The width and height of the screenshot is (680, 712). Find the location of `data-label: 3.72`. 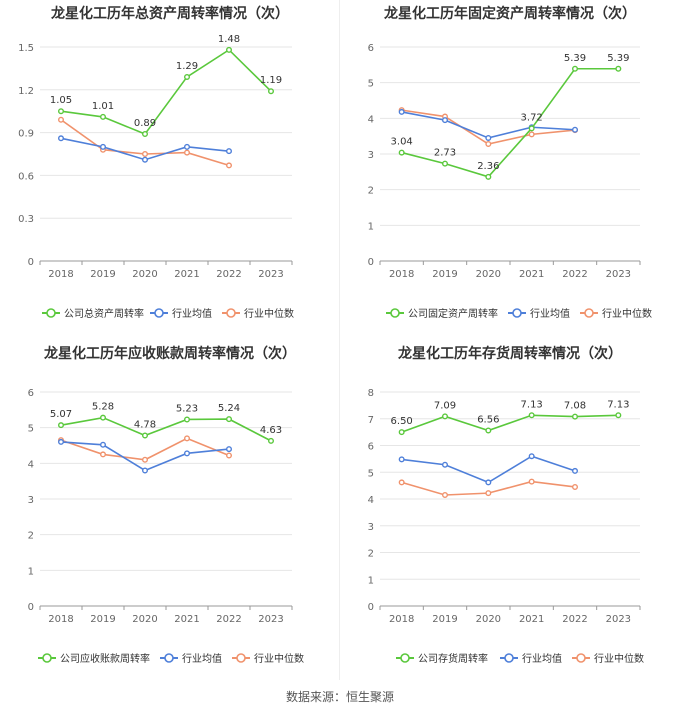

data-label: 3.72 is located at coordinates (532, 117).